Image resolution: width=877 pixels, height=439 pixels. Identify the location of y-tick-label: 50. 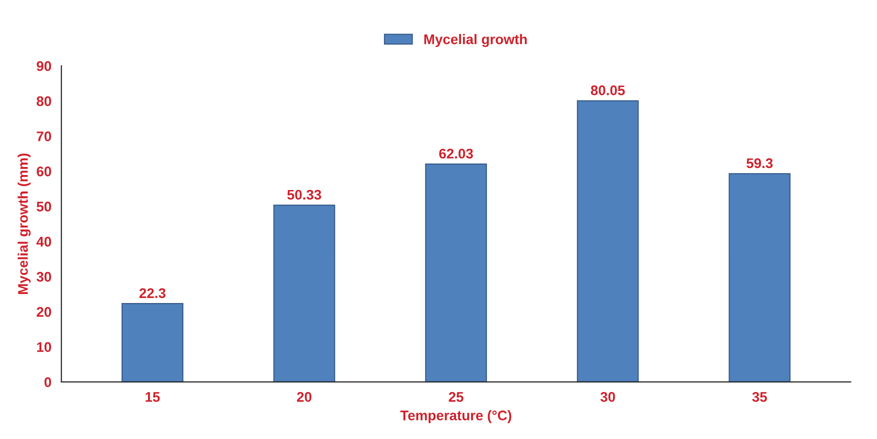
(44, 207).